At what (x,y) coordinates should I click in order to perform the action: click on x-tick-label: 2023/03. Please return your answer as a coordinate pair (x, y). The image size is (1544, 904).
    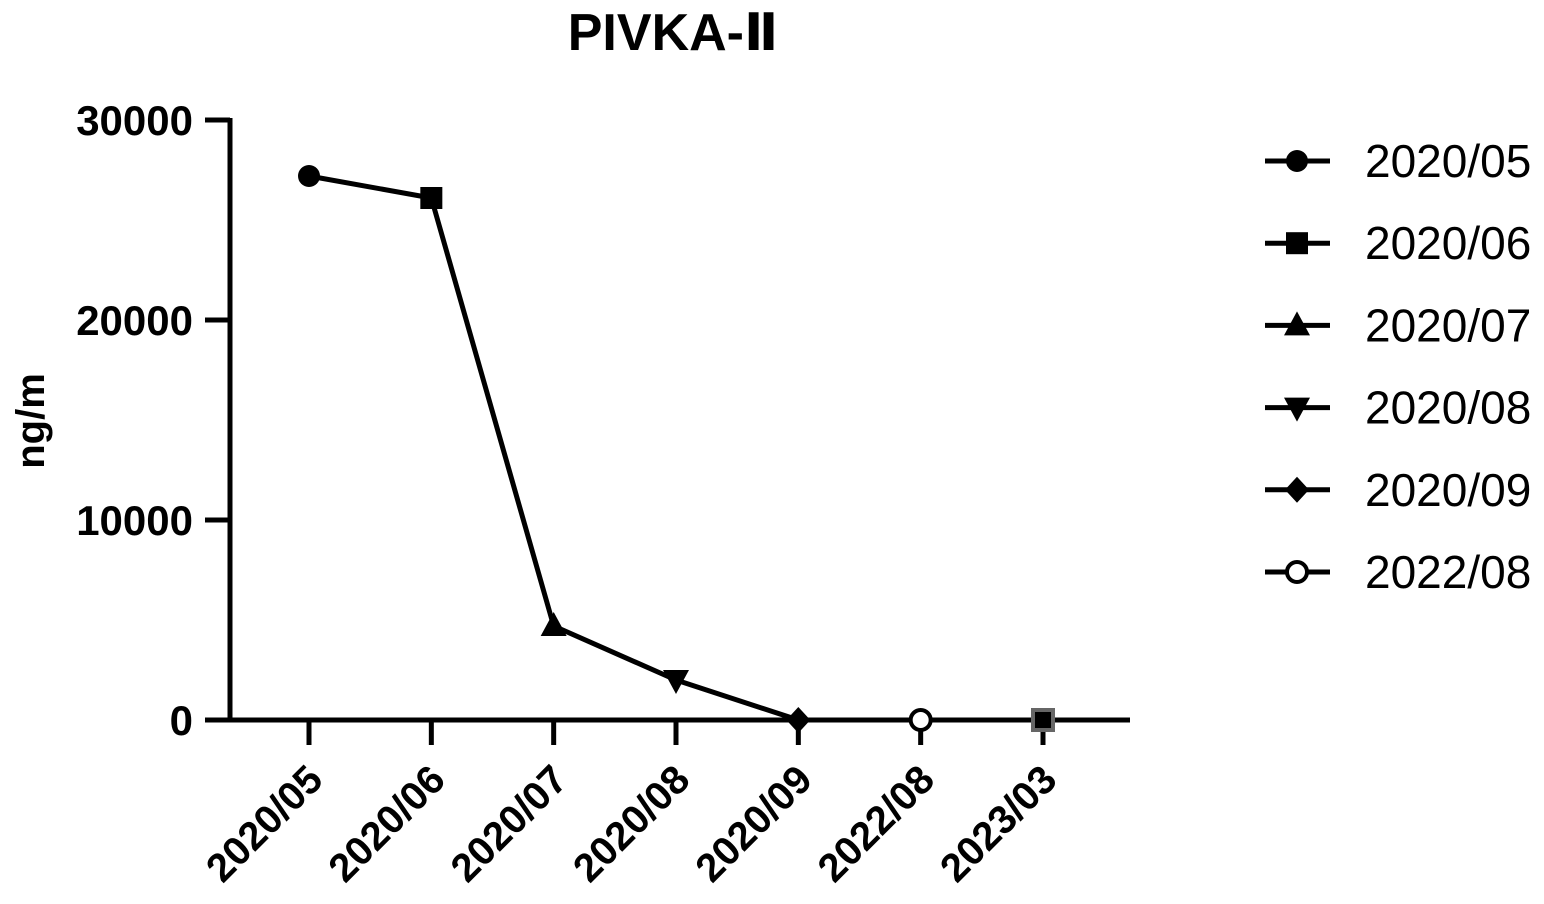
    Looking at the image, I should click on (998, 823).